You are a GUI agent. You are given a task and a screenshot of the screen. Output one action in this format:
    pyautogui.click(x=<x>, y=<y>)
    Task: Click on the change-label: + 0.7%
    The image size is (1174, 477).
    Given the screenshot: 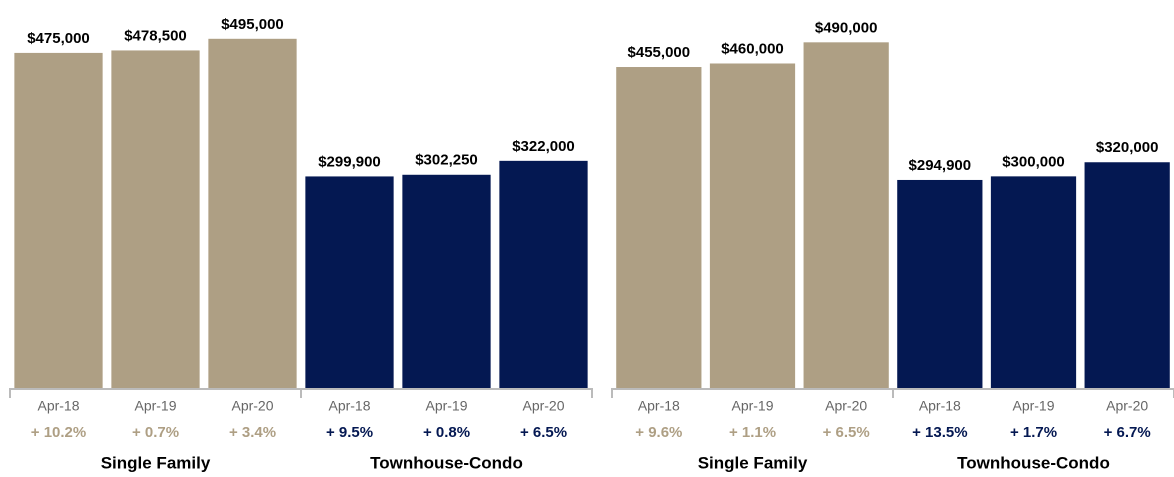 What is the action you would take?
    pyautogui.click(x=155, y=432)
    